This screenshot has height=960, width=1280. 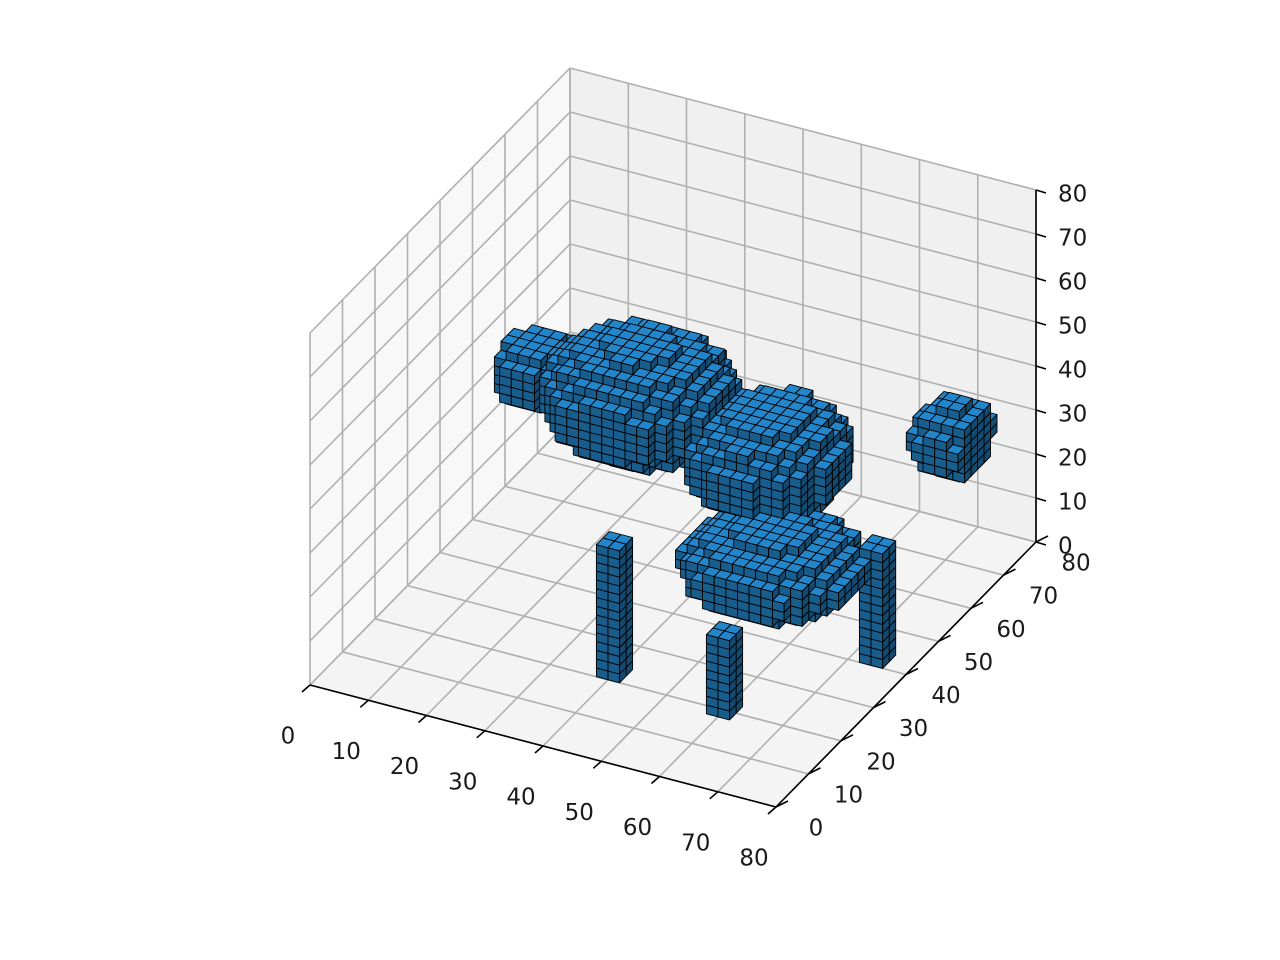 I want to click on z-tick-label: 40, so click(x=1072, y=371).